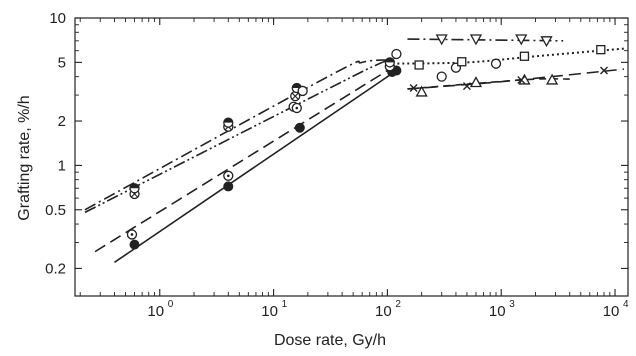 This screenshot has height=356, width=636. What do you see at coordinates (55, 268) in the screenshot?
I see `y-tick-label: 0.2` at bounding box center [55, 268].